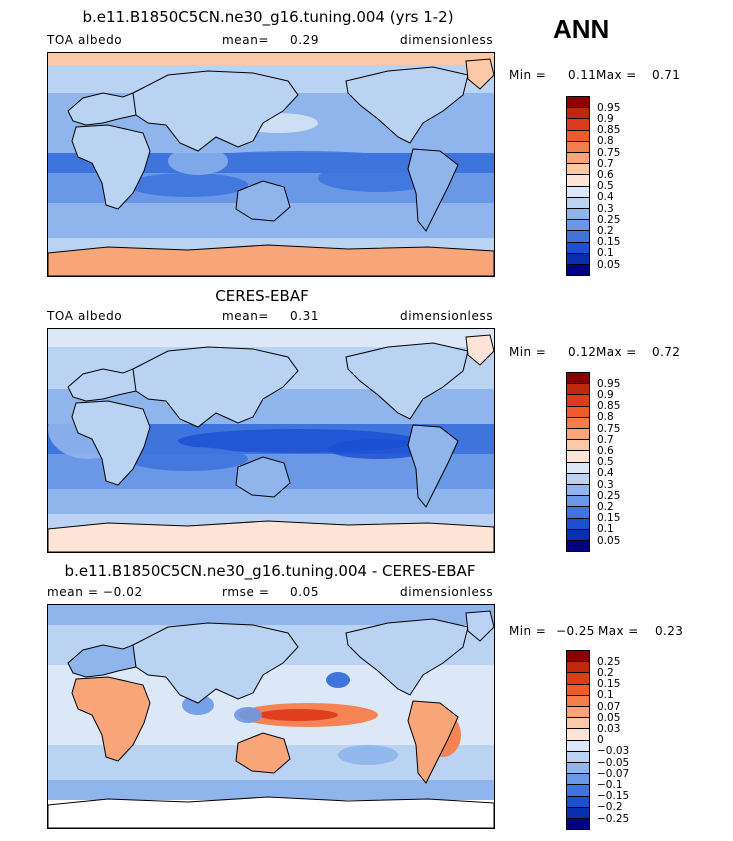 The width and height of the screenshot is (733, 841). Describe the element at coordinates (609, 406) in the screenshot. I see `colorbar-level-label: 0.85` at that location.